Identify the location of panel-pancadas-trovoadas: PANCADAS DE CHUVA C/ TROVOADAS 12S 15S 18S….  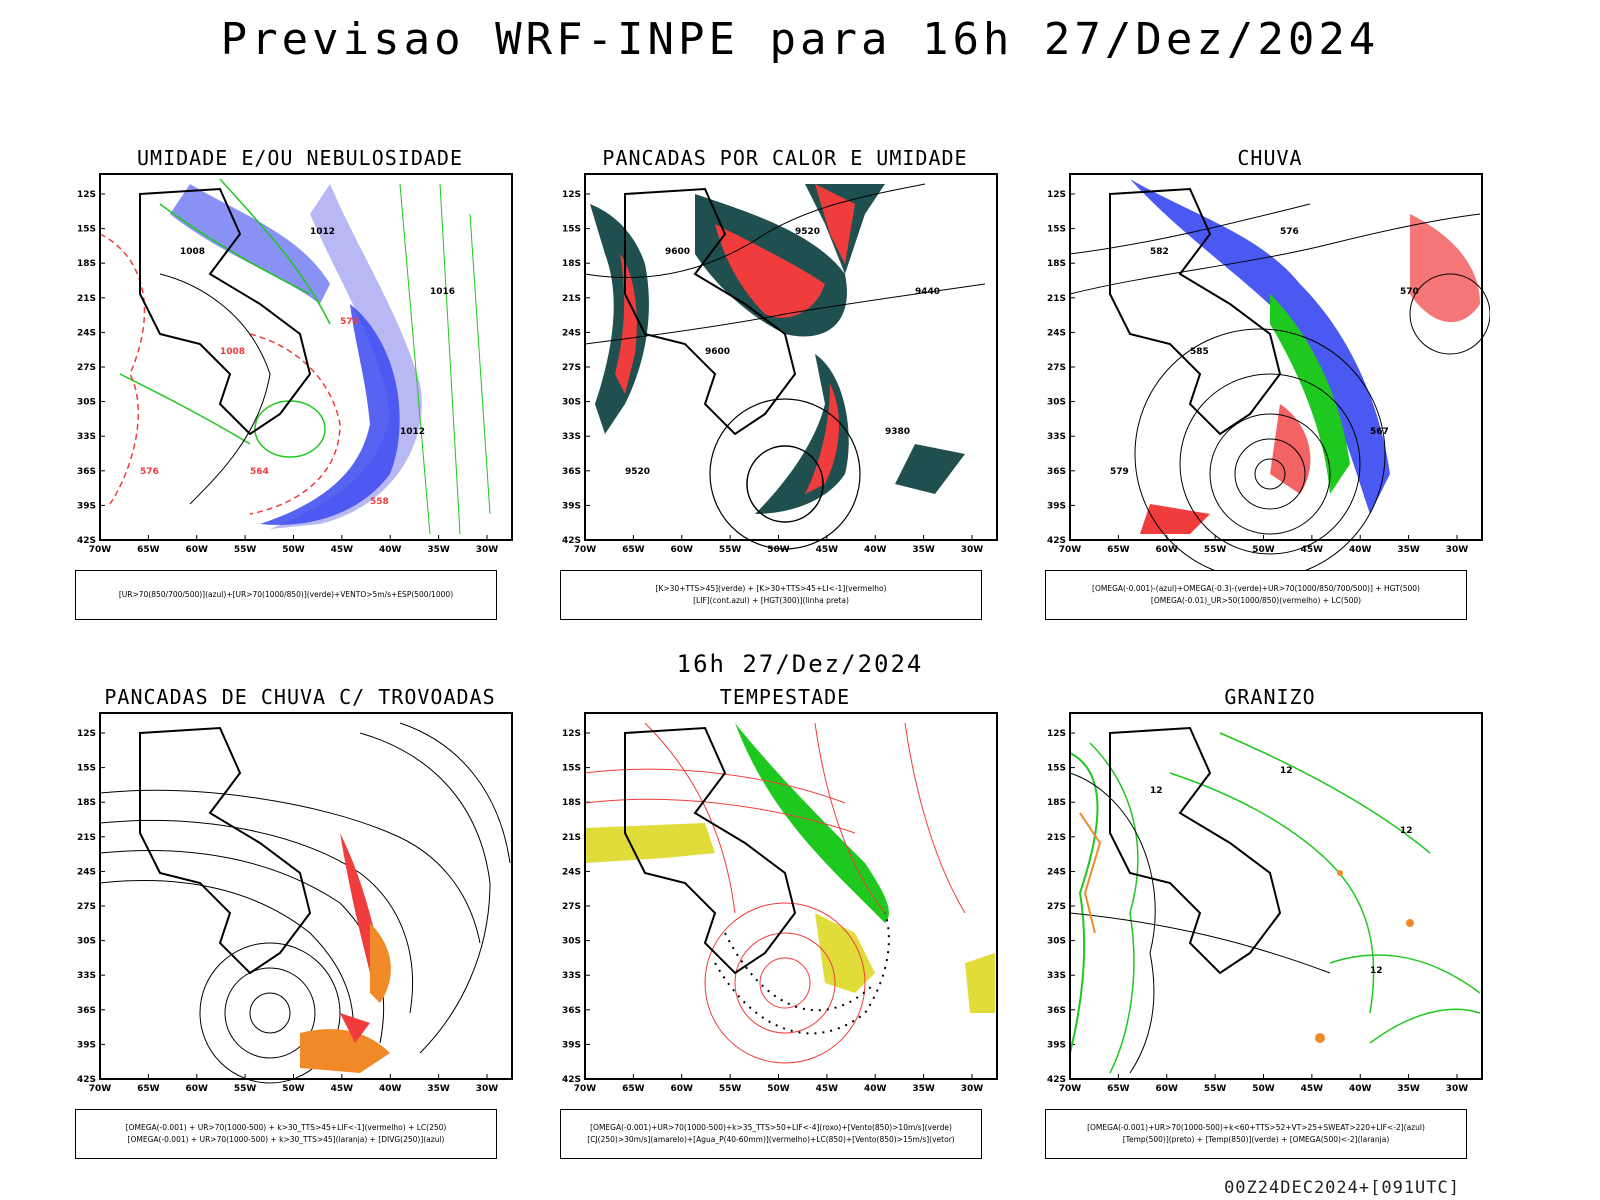
(300, 930).